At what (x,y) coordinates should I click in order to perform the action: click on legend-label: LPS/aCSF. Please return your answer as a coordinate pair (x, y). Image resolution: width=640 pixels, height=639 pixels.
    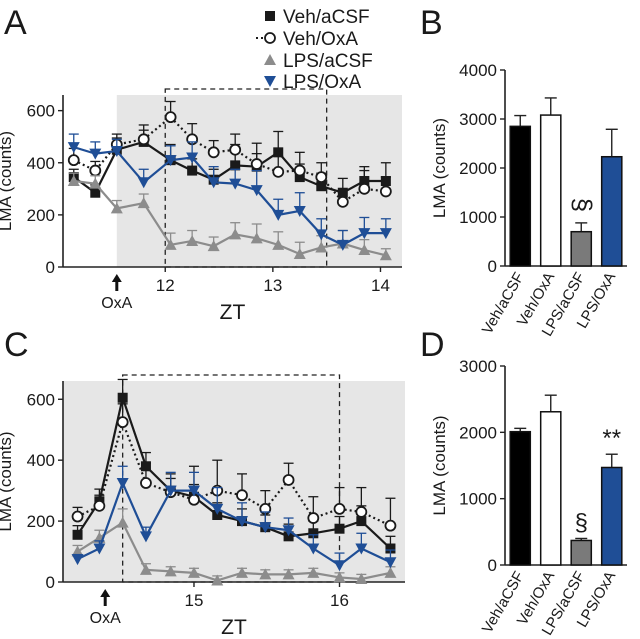
    Looking at the image, I should click on (328, 61).